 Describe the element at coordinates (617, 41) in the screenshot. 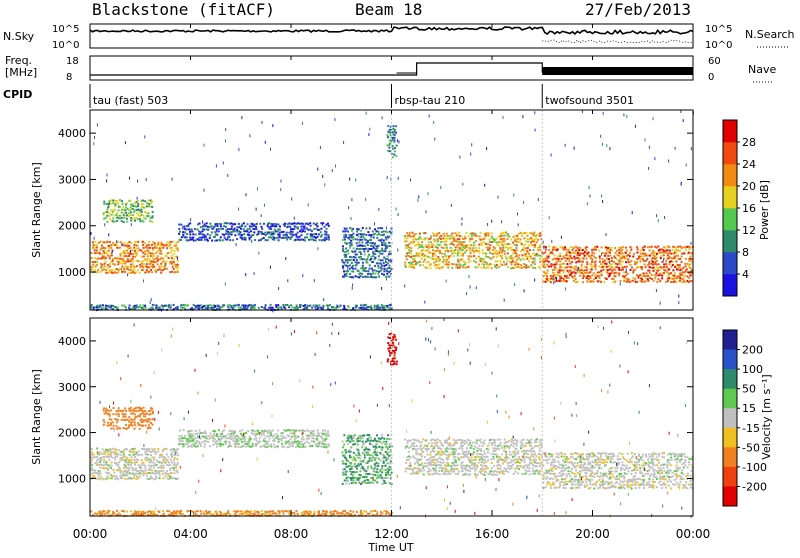

I see `nsearch-trace` at that location.